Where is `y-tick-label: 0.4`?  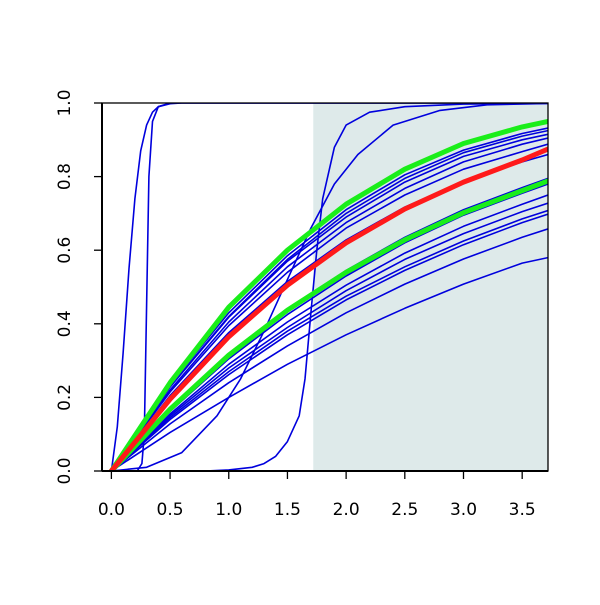 y-tick-label: 0.4 is located at coordinates (65, 323).